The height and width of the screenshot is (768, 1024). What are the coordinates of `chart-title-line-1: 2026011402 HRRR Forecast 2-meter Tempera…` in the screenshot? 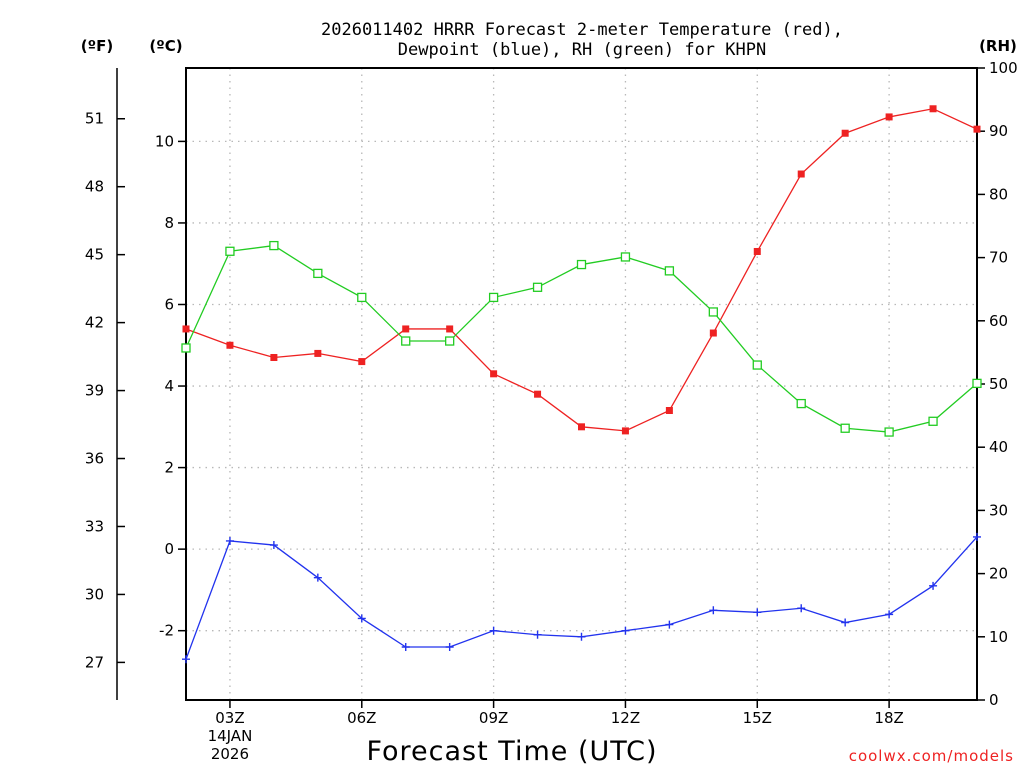 It's located at (582, 30).